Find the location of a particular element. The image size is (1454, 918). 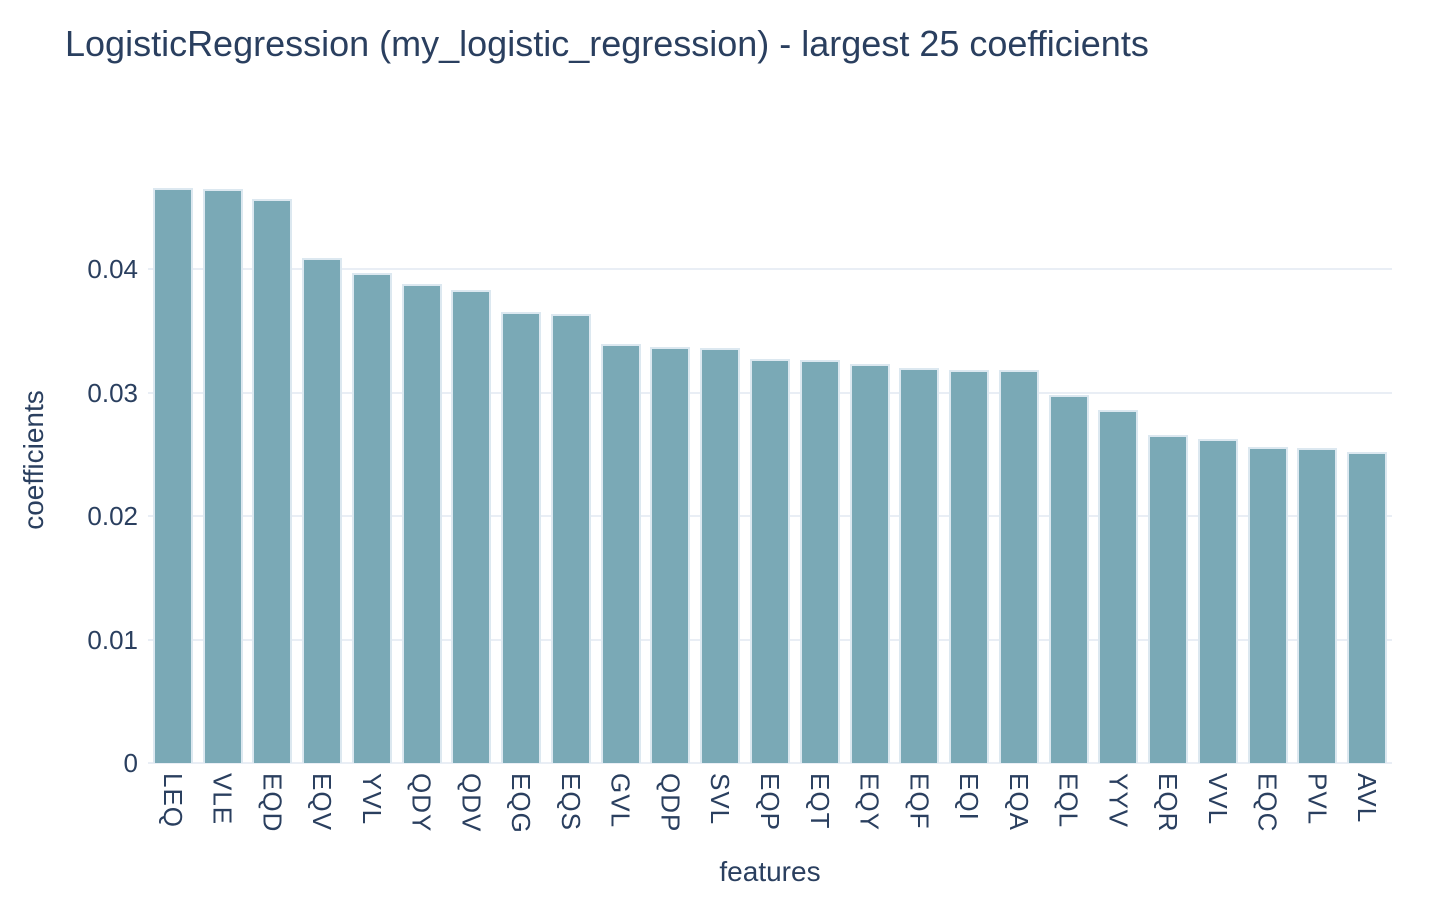

x-tick-label-EQL: EQL is located at coordinates (1068, 801).